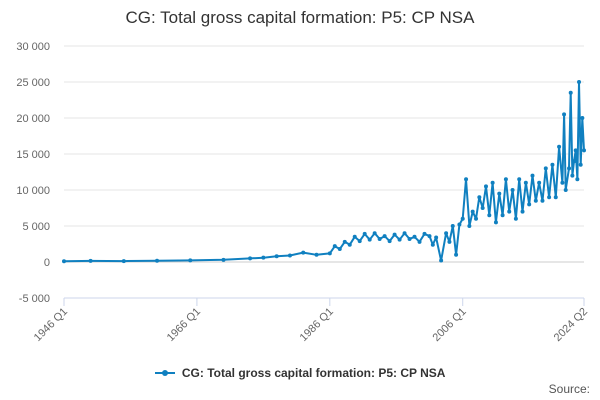 The width and height of the screenshot is (600, 400). I want to click on y-tick-label: 15 000, so click(33, 155).